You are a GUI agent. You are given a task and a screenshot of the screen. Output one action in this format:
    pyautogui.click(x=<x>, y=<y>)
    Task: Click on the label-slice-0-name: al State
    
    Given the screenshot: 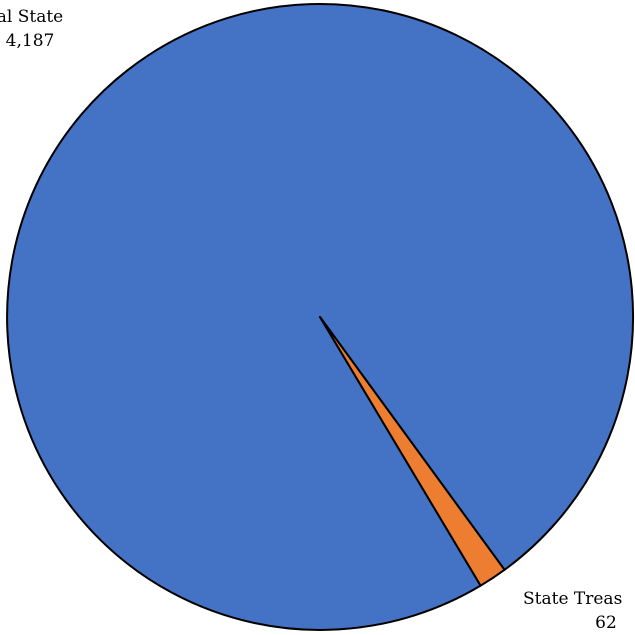 What is the action you would take?
    pyautogui.click(x=31, y=17)
    